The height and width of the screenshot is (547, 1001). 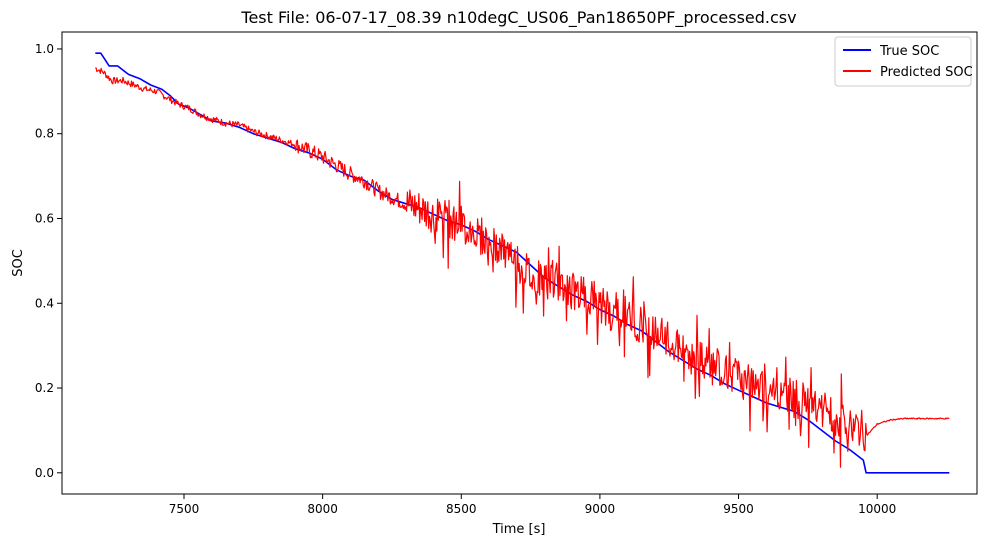 What do you see at coordinates (600, 509) in the screenshot?
I see `x-tick-label: 9000` at bounding box center [600, 509].